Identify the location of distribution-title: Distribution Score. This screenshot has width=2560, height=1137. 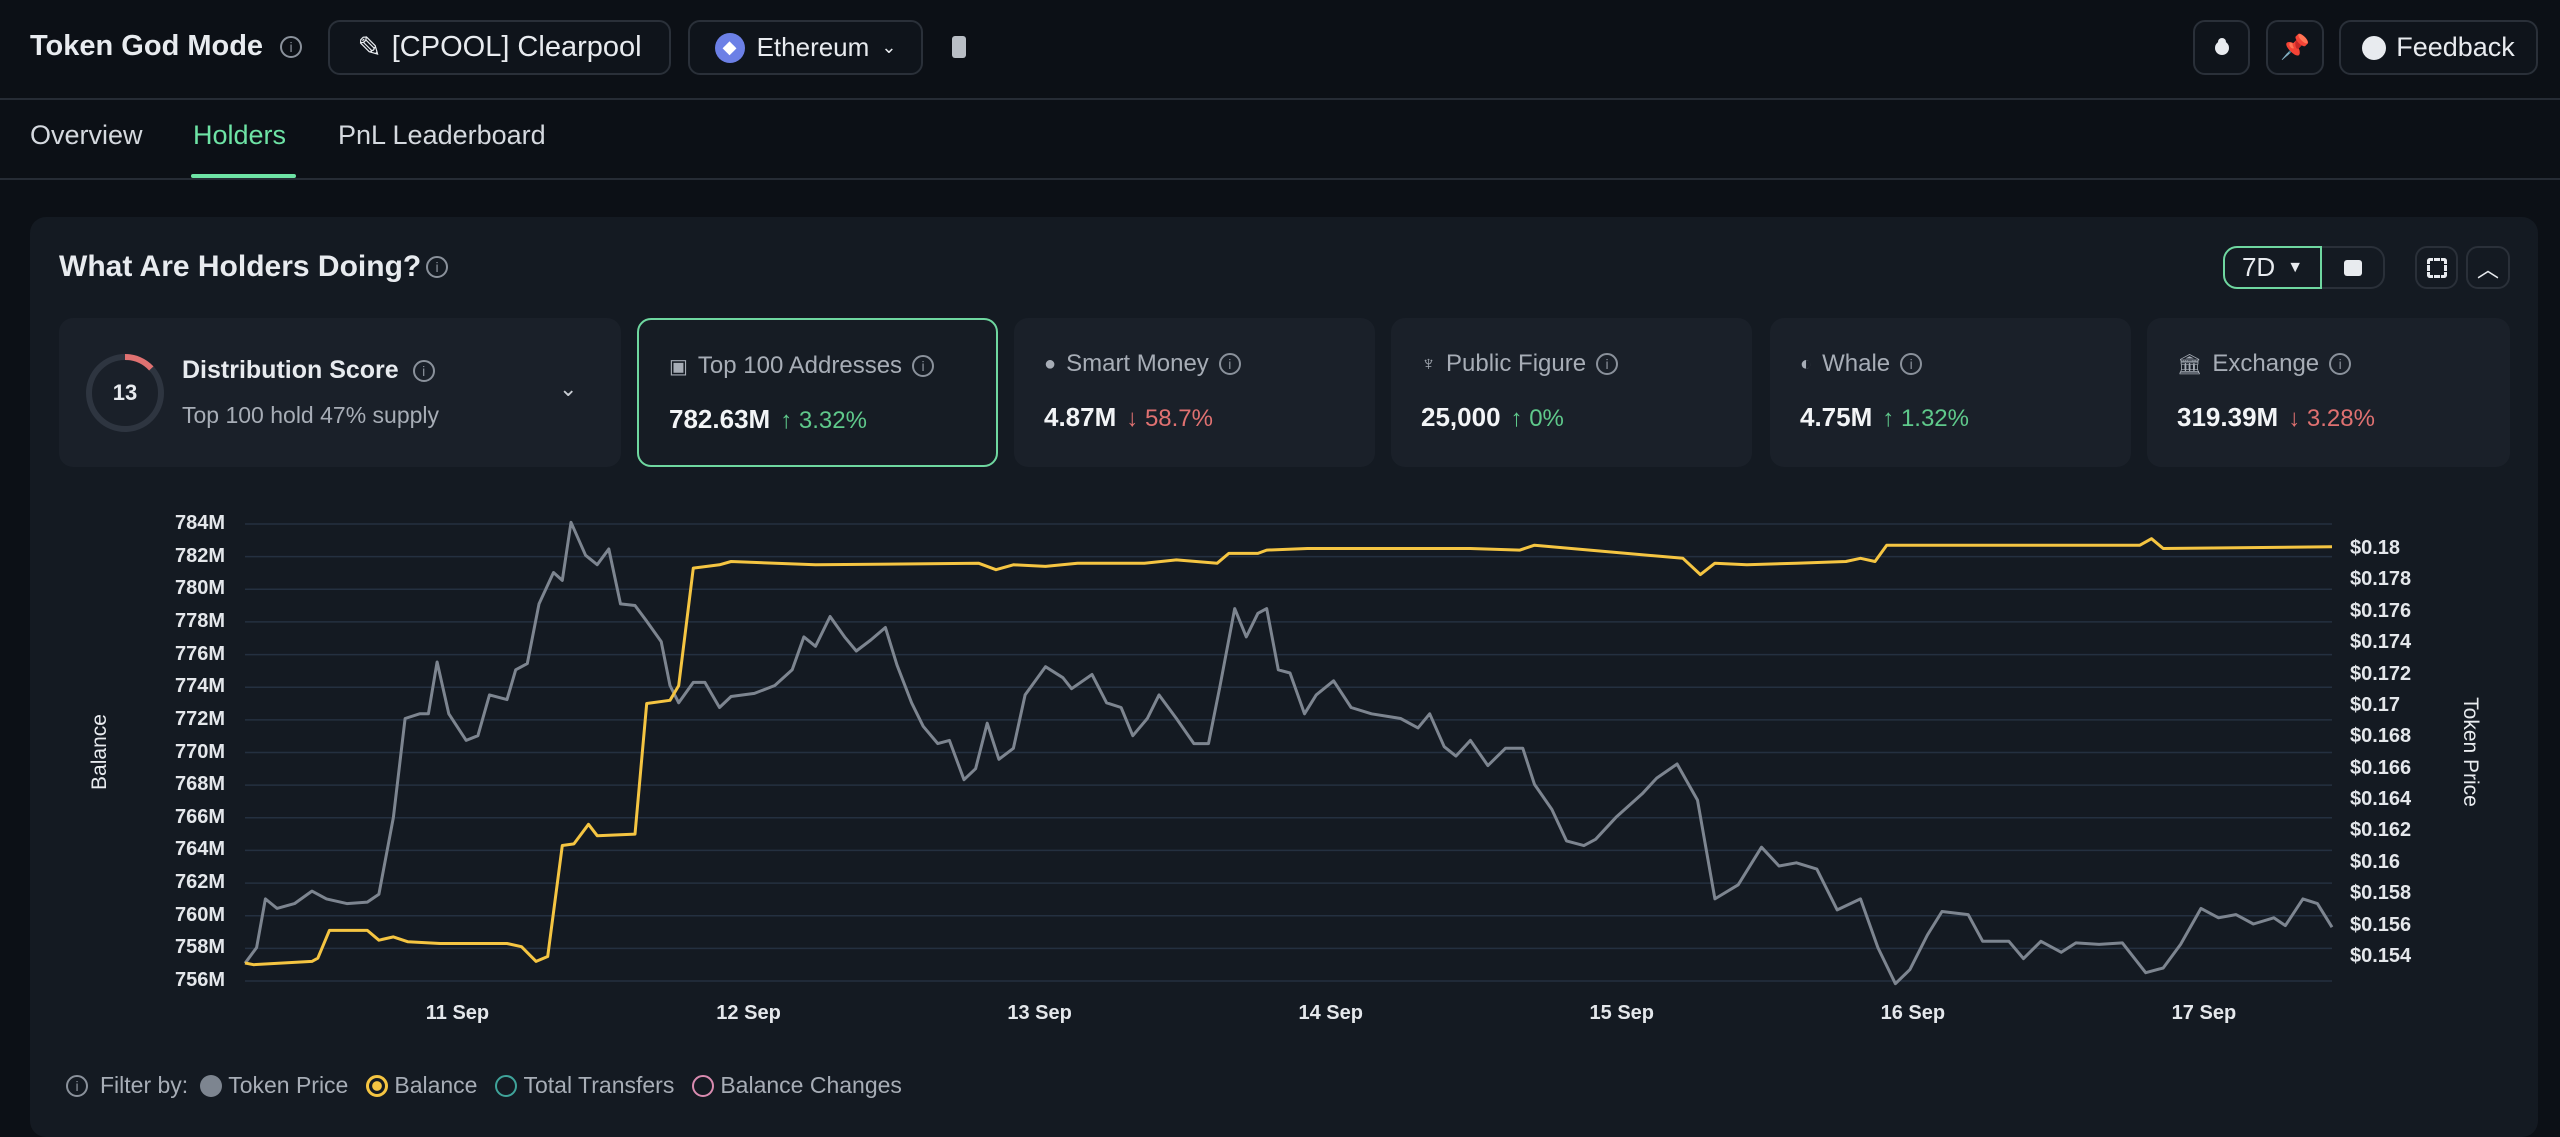
(290, 370).